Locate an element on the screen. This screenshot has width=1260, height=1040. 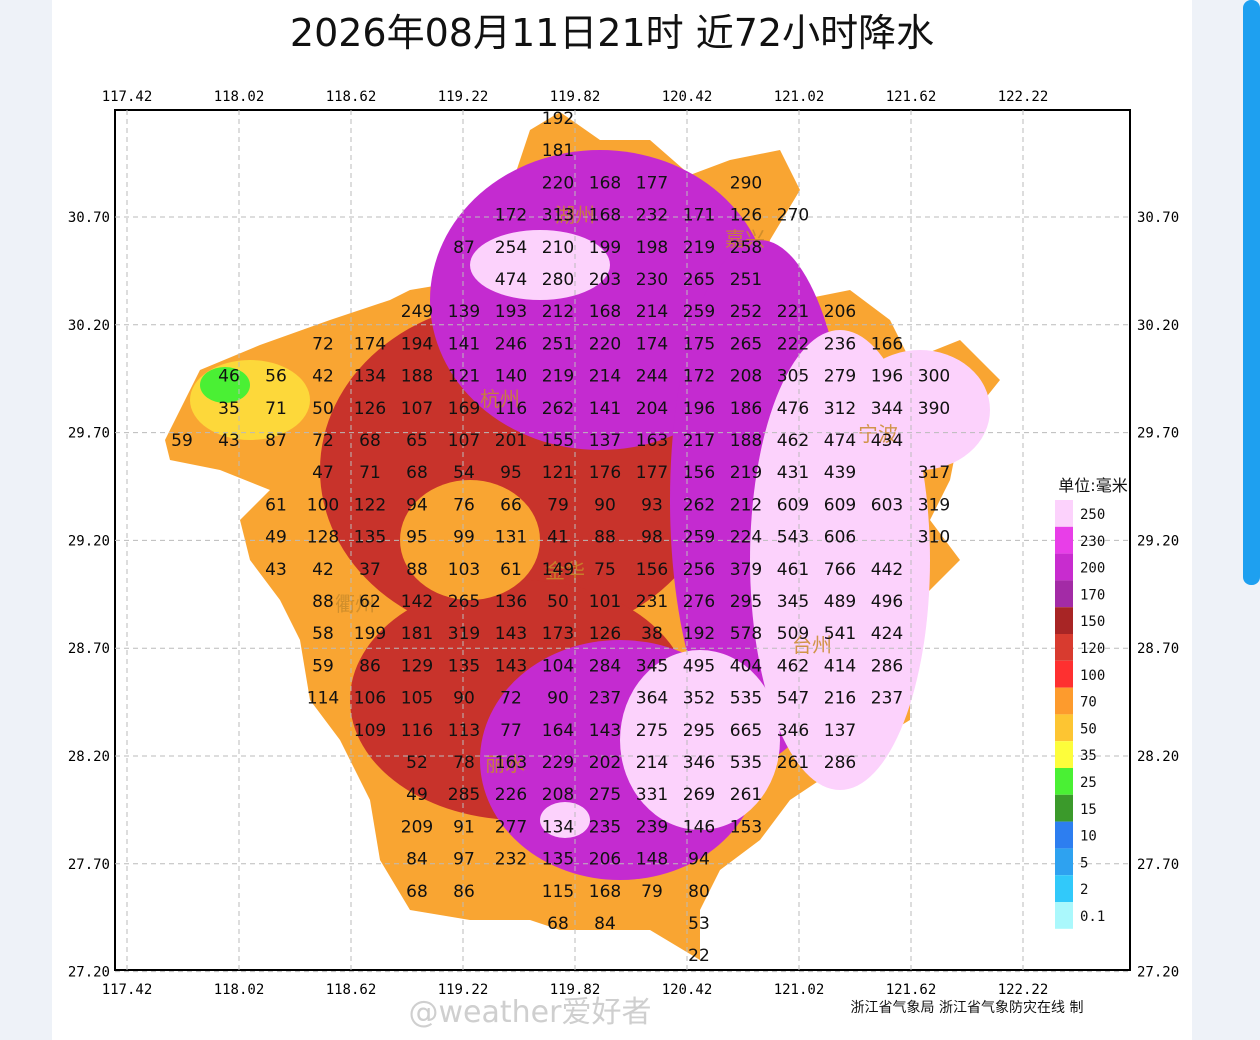
station-value: 259 is located at coordinates (699, 538).